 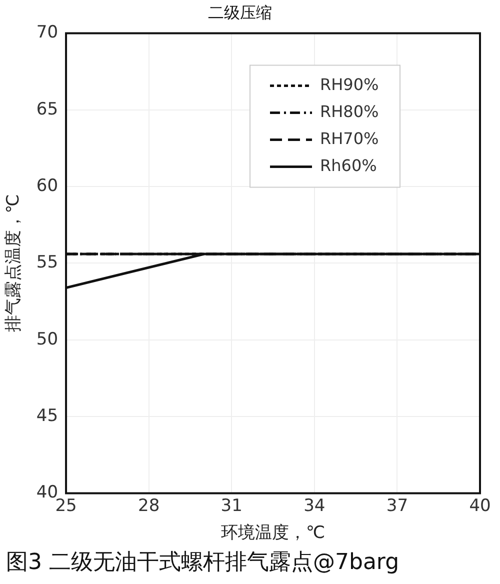 What do you see at coordinates (480, 506) in the screenshot?
I see `x-tick-label: 40` at bounding box center [480, 506].